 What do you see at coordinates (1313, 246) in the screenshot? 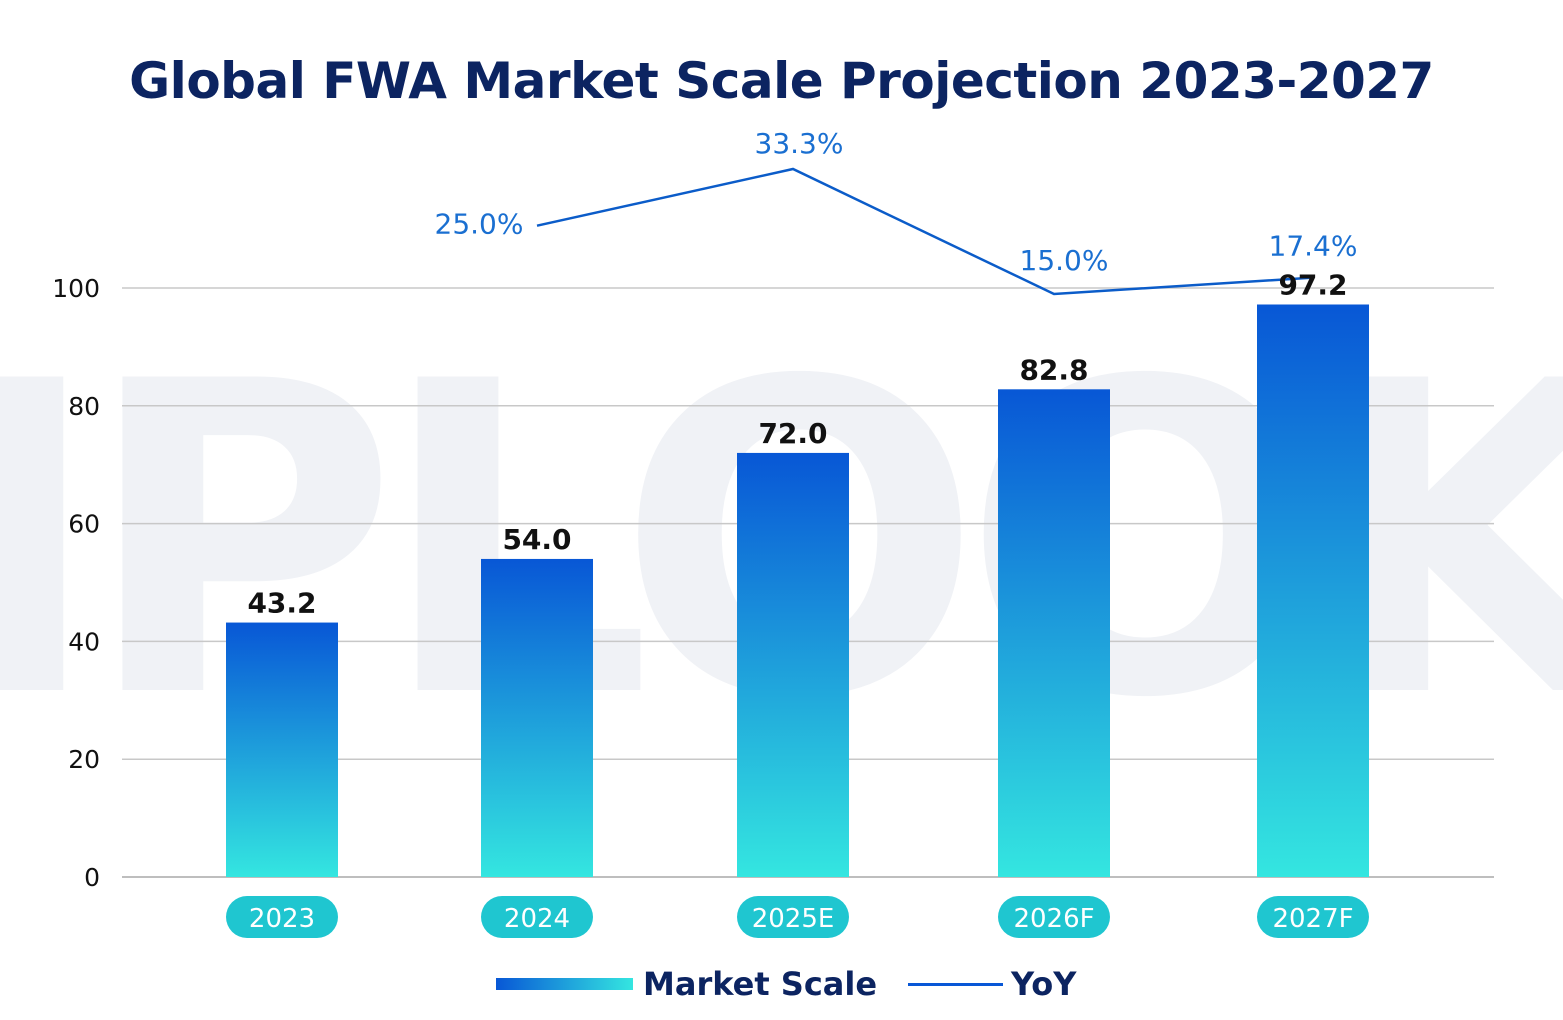
I see `yoy-value-label: 17.4%` at bounding box center [1313, 246].